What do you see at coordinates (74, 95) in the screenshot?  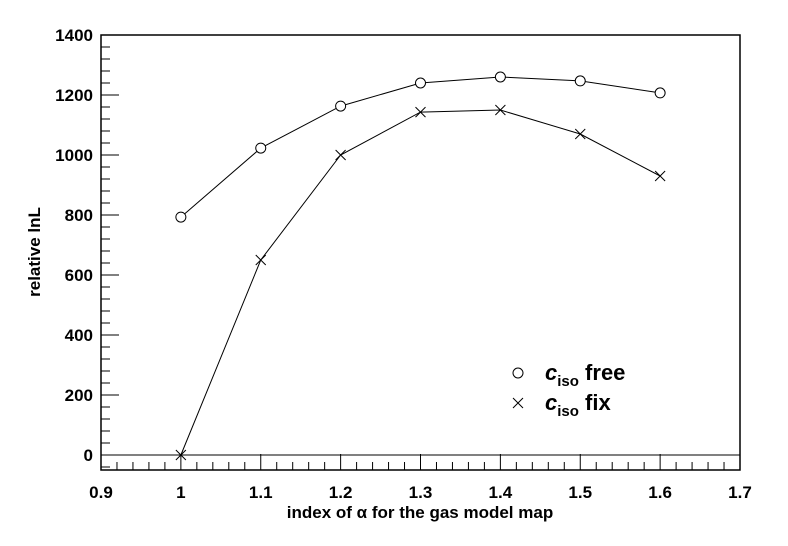 I see `y-tick-label: 1200` at bounding box center [74, 95].